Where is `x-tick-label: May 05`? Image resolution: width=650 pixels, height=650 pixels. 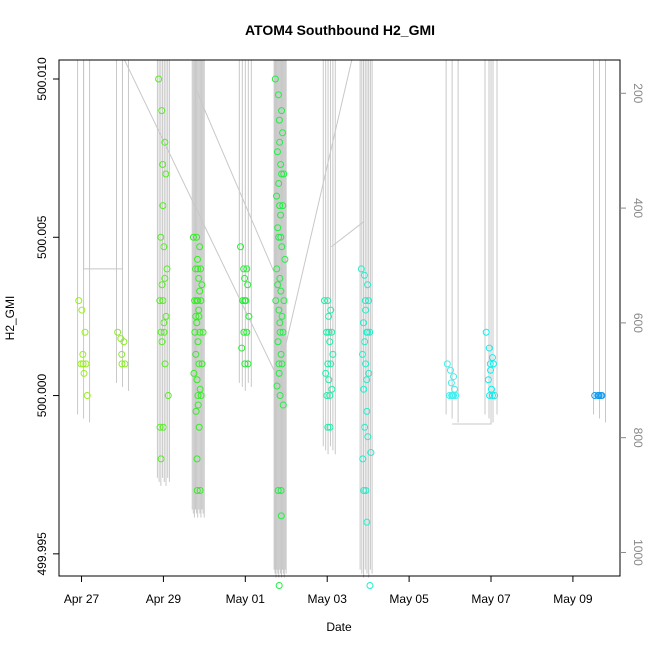 x-tick-label: May 05 is located at coordinates (409, 599).